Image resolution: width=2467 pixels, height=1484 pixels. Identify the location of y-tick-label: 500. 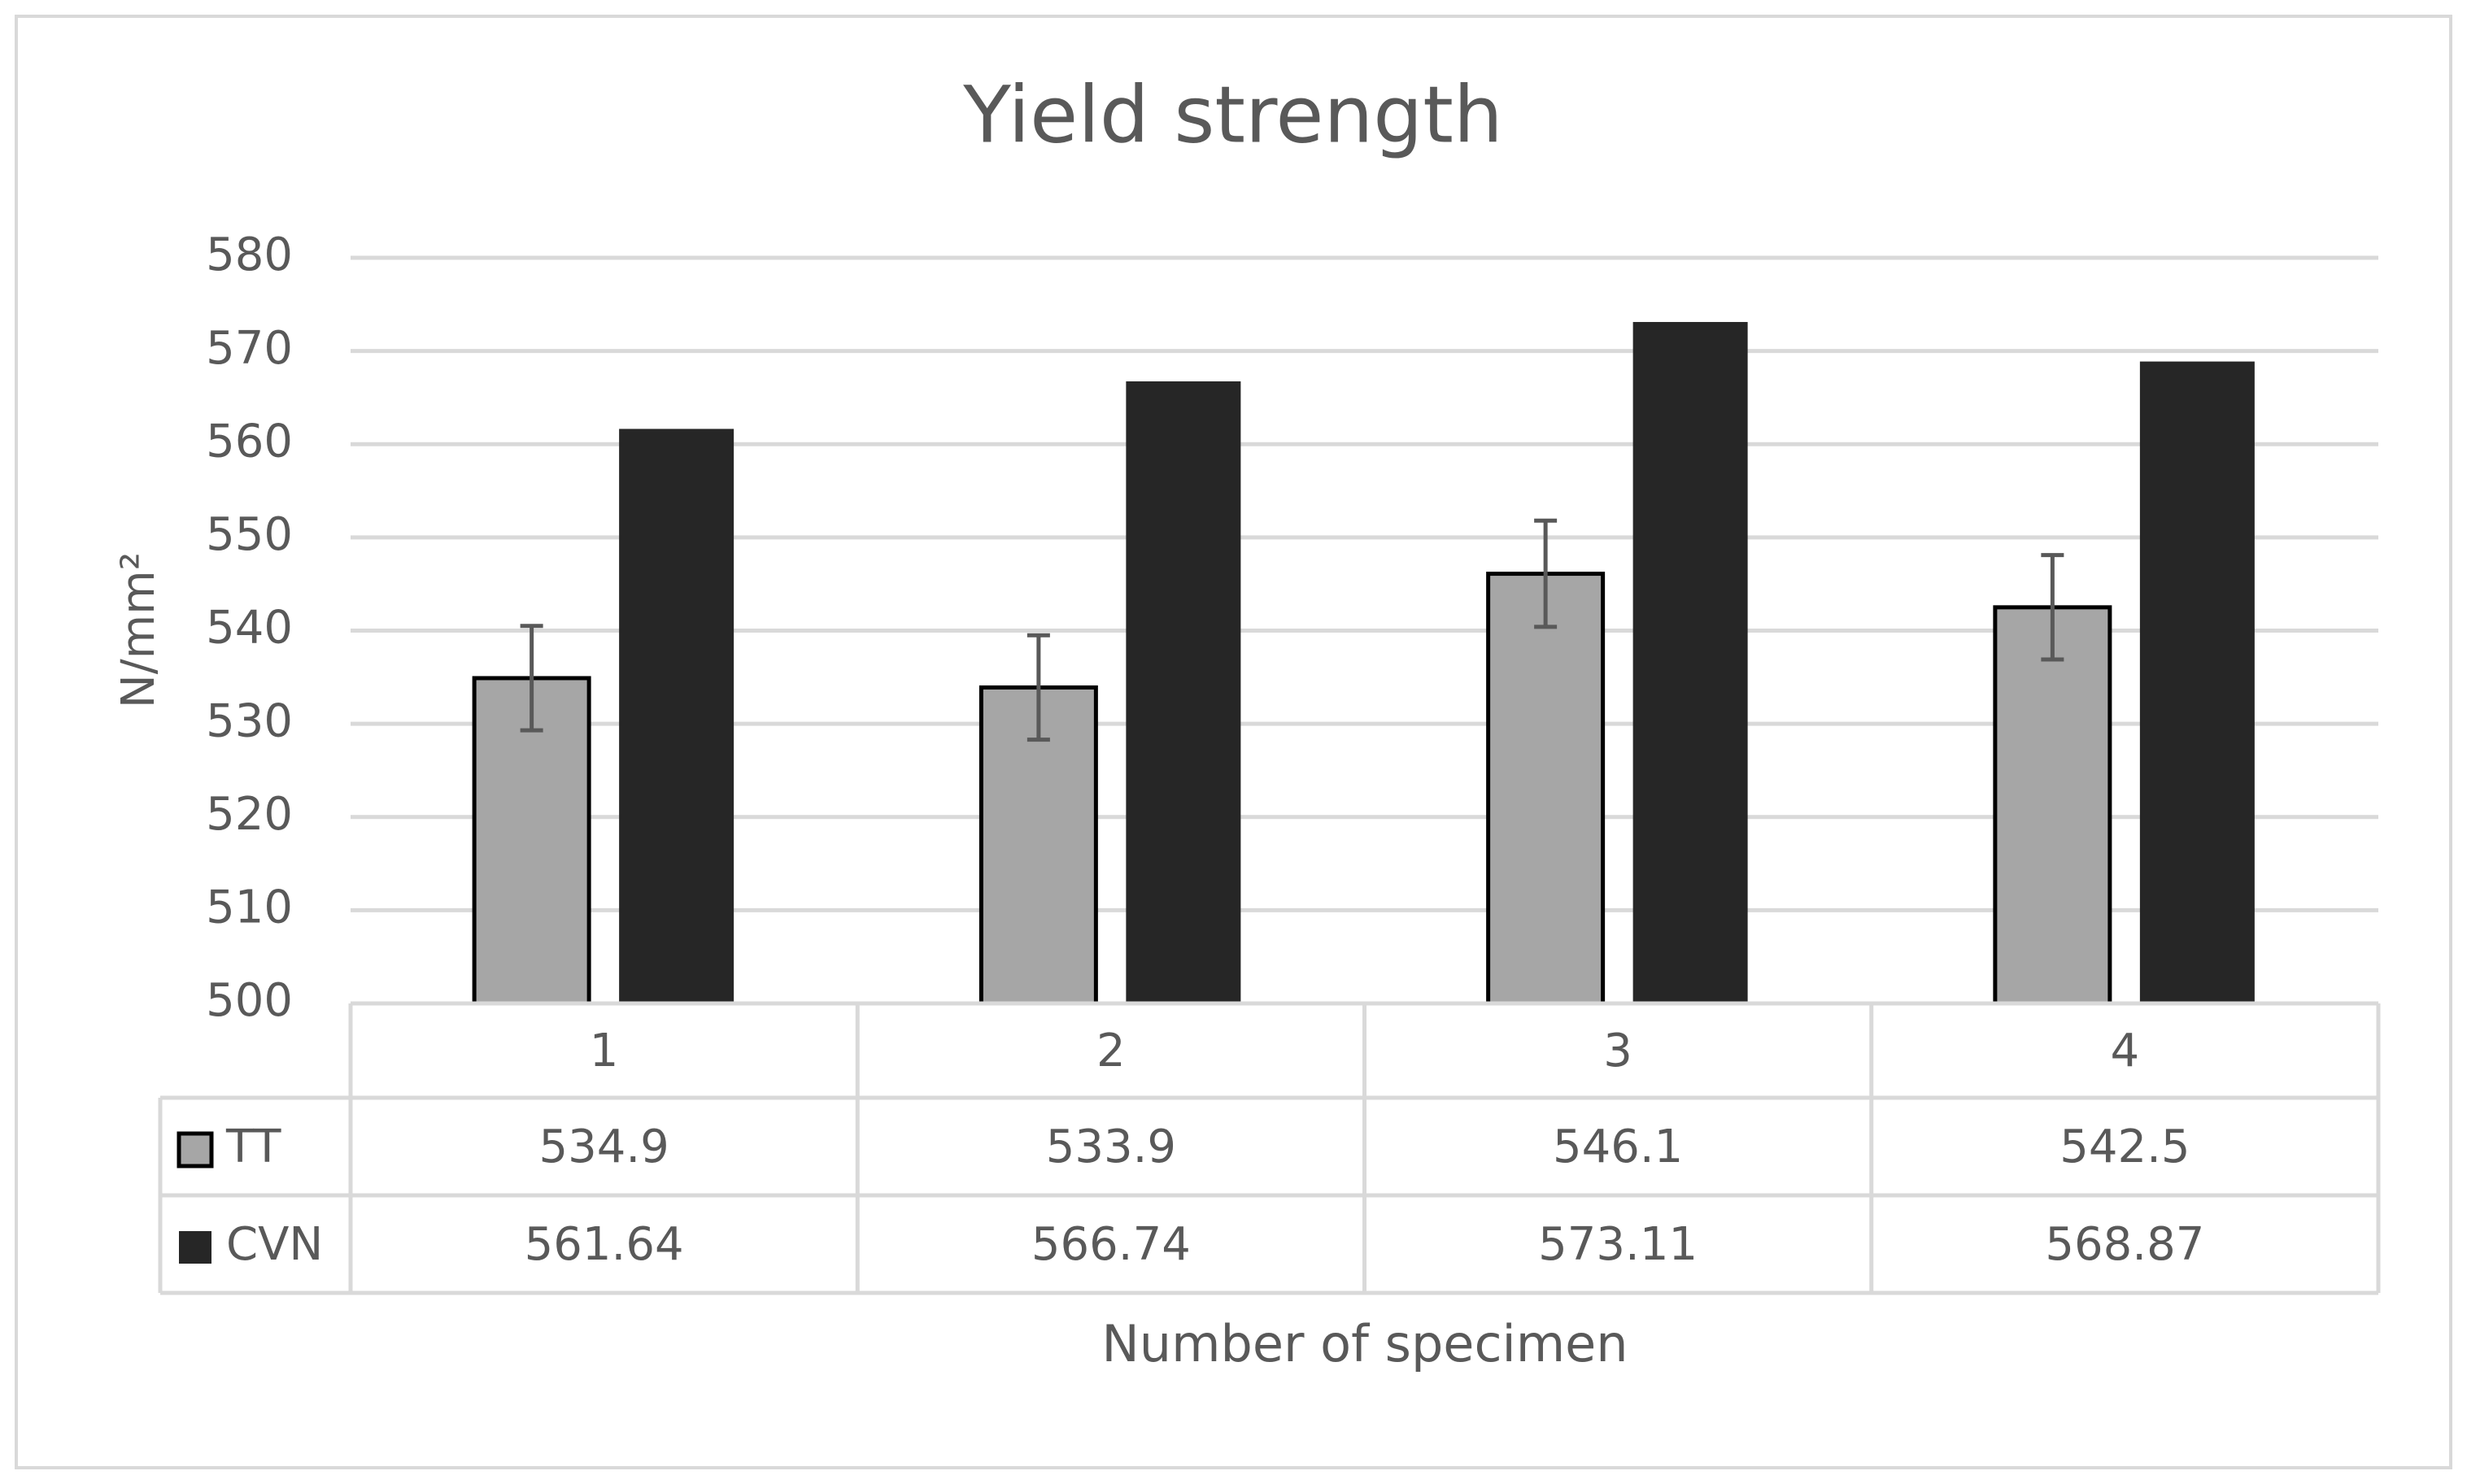
(249, 1001).